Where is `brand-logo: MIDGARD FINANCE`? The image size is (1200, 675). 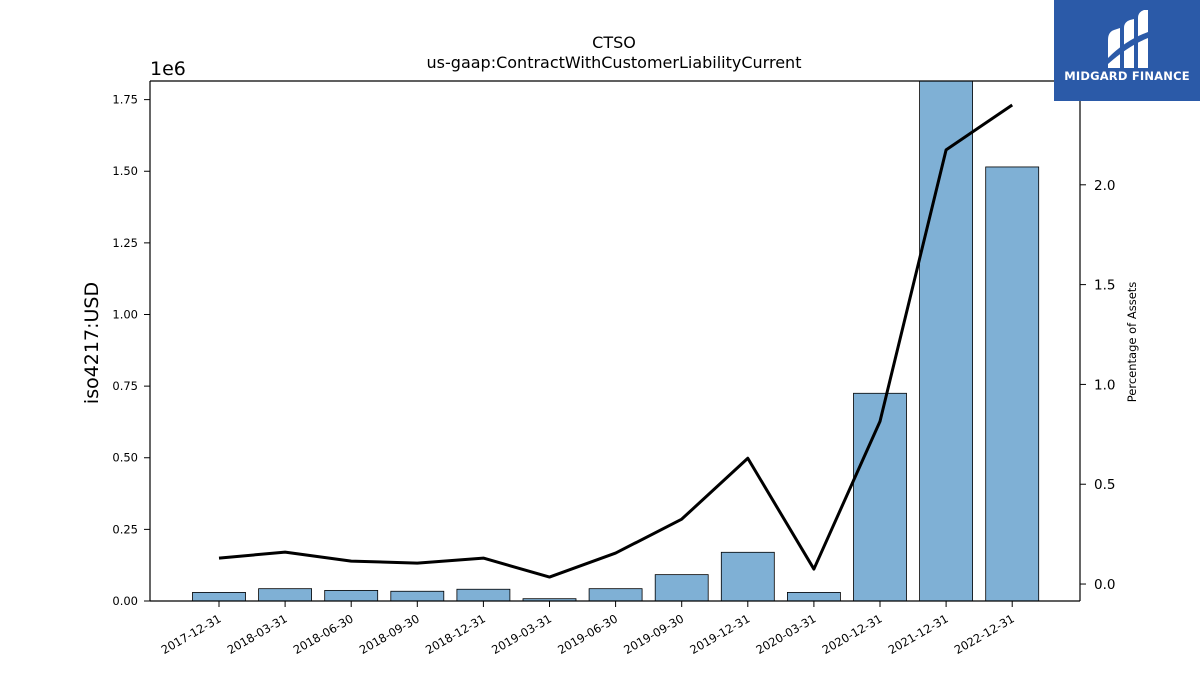
brand-logo: MIDGARD FINANCE is located at coordinates (1127, 50).